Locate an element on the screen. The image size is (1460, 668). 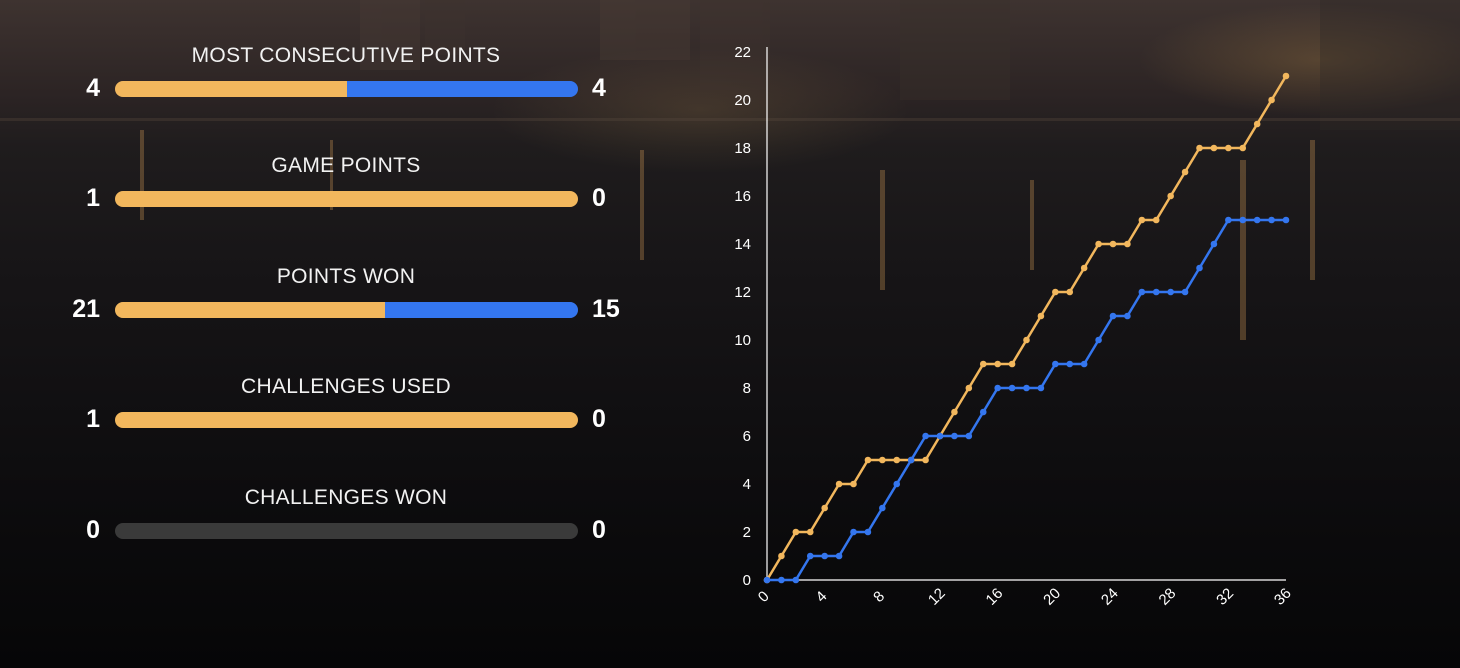
y-tick-label: 18 is located at coordinates (742, 148).